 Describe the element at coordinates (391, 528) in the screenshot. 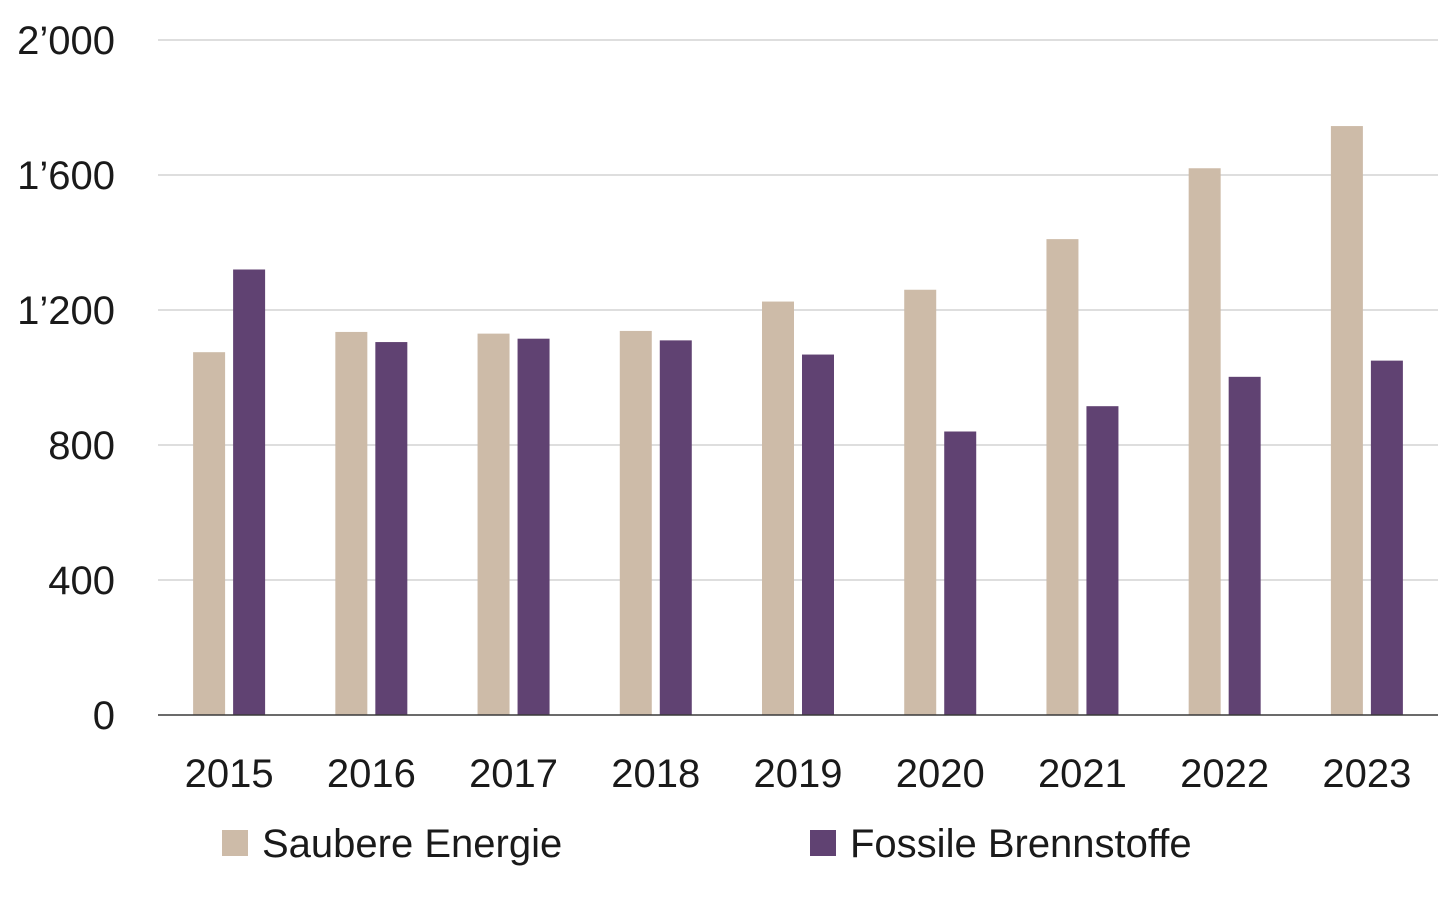

I see `bar-fossile-brennstoffe-2016` at that location.